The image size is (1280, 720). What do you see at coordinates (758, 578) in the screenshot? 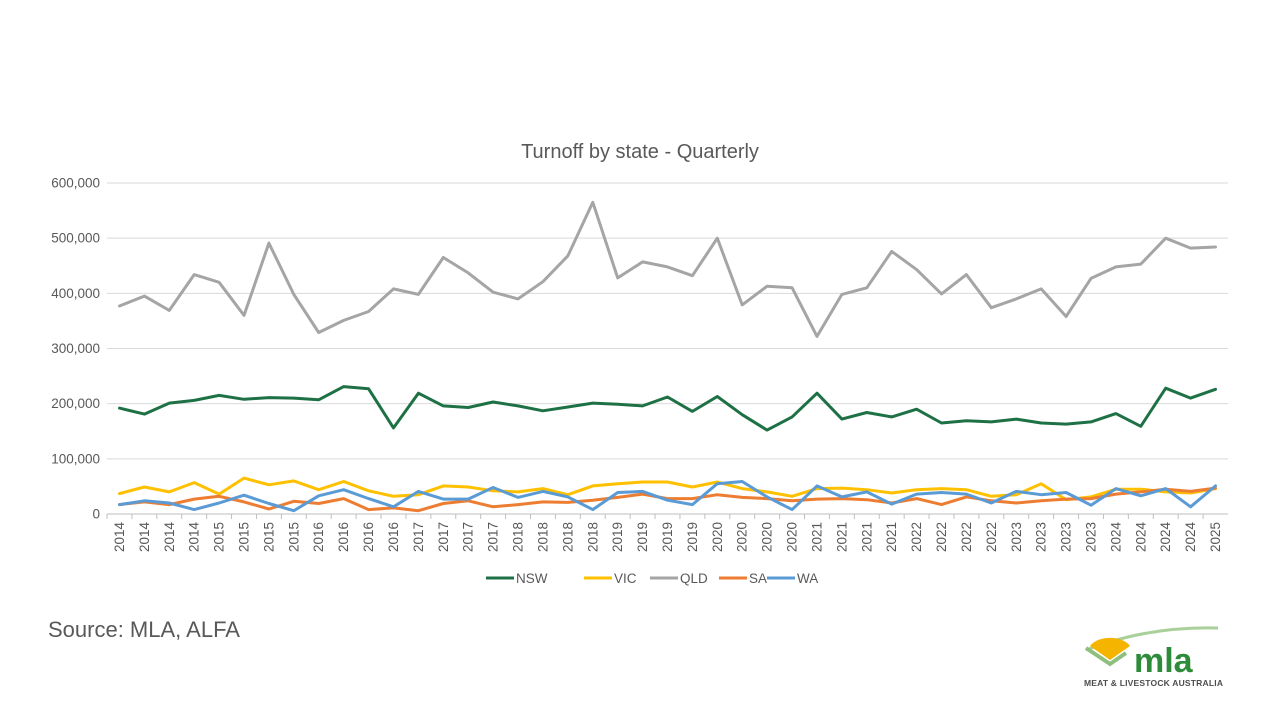
I see `legend-label-sa: SA` at bounding box center [758, 578].